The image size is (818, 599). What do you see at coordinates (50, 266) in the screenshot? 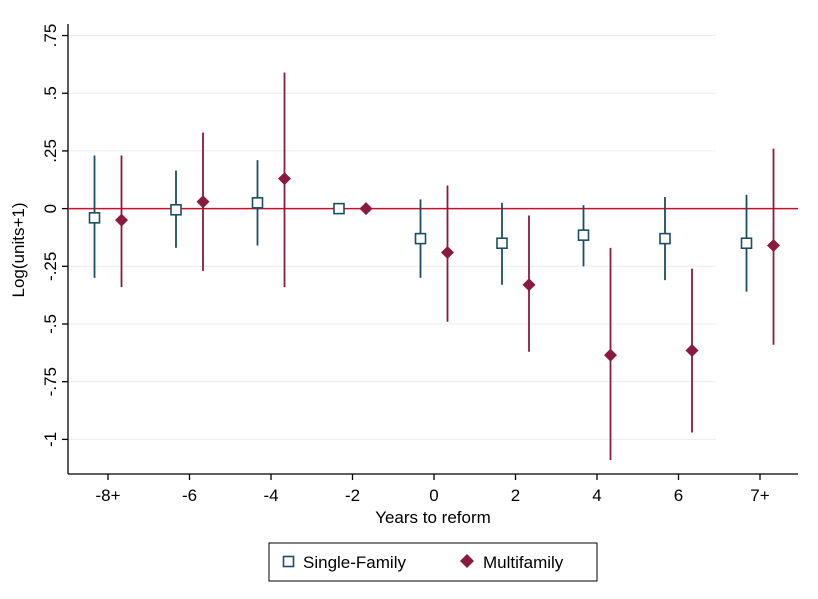
I see `y-tick-label: -.25` at bounding box center [50, 266].